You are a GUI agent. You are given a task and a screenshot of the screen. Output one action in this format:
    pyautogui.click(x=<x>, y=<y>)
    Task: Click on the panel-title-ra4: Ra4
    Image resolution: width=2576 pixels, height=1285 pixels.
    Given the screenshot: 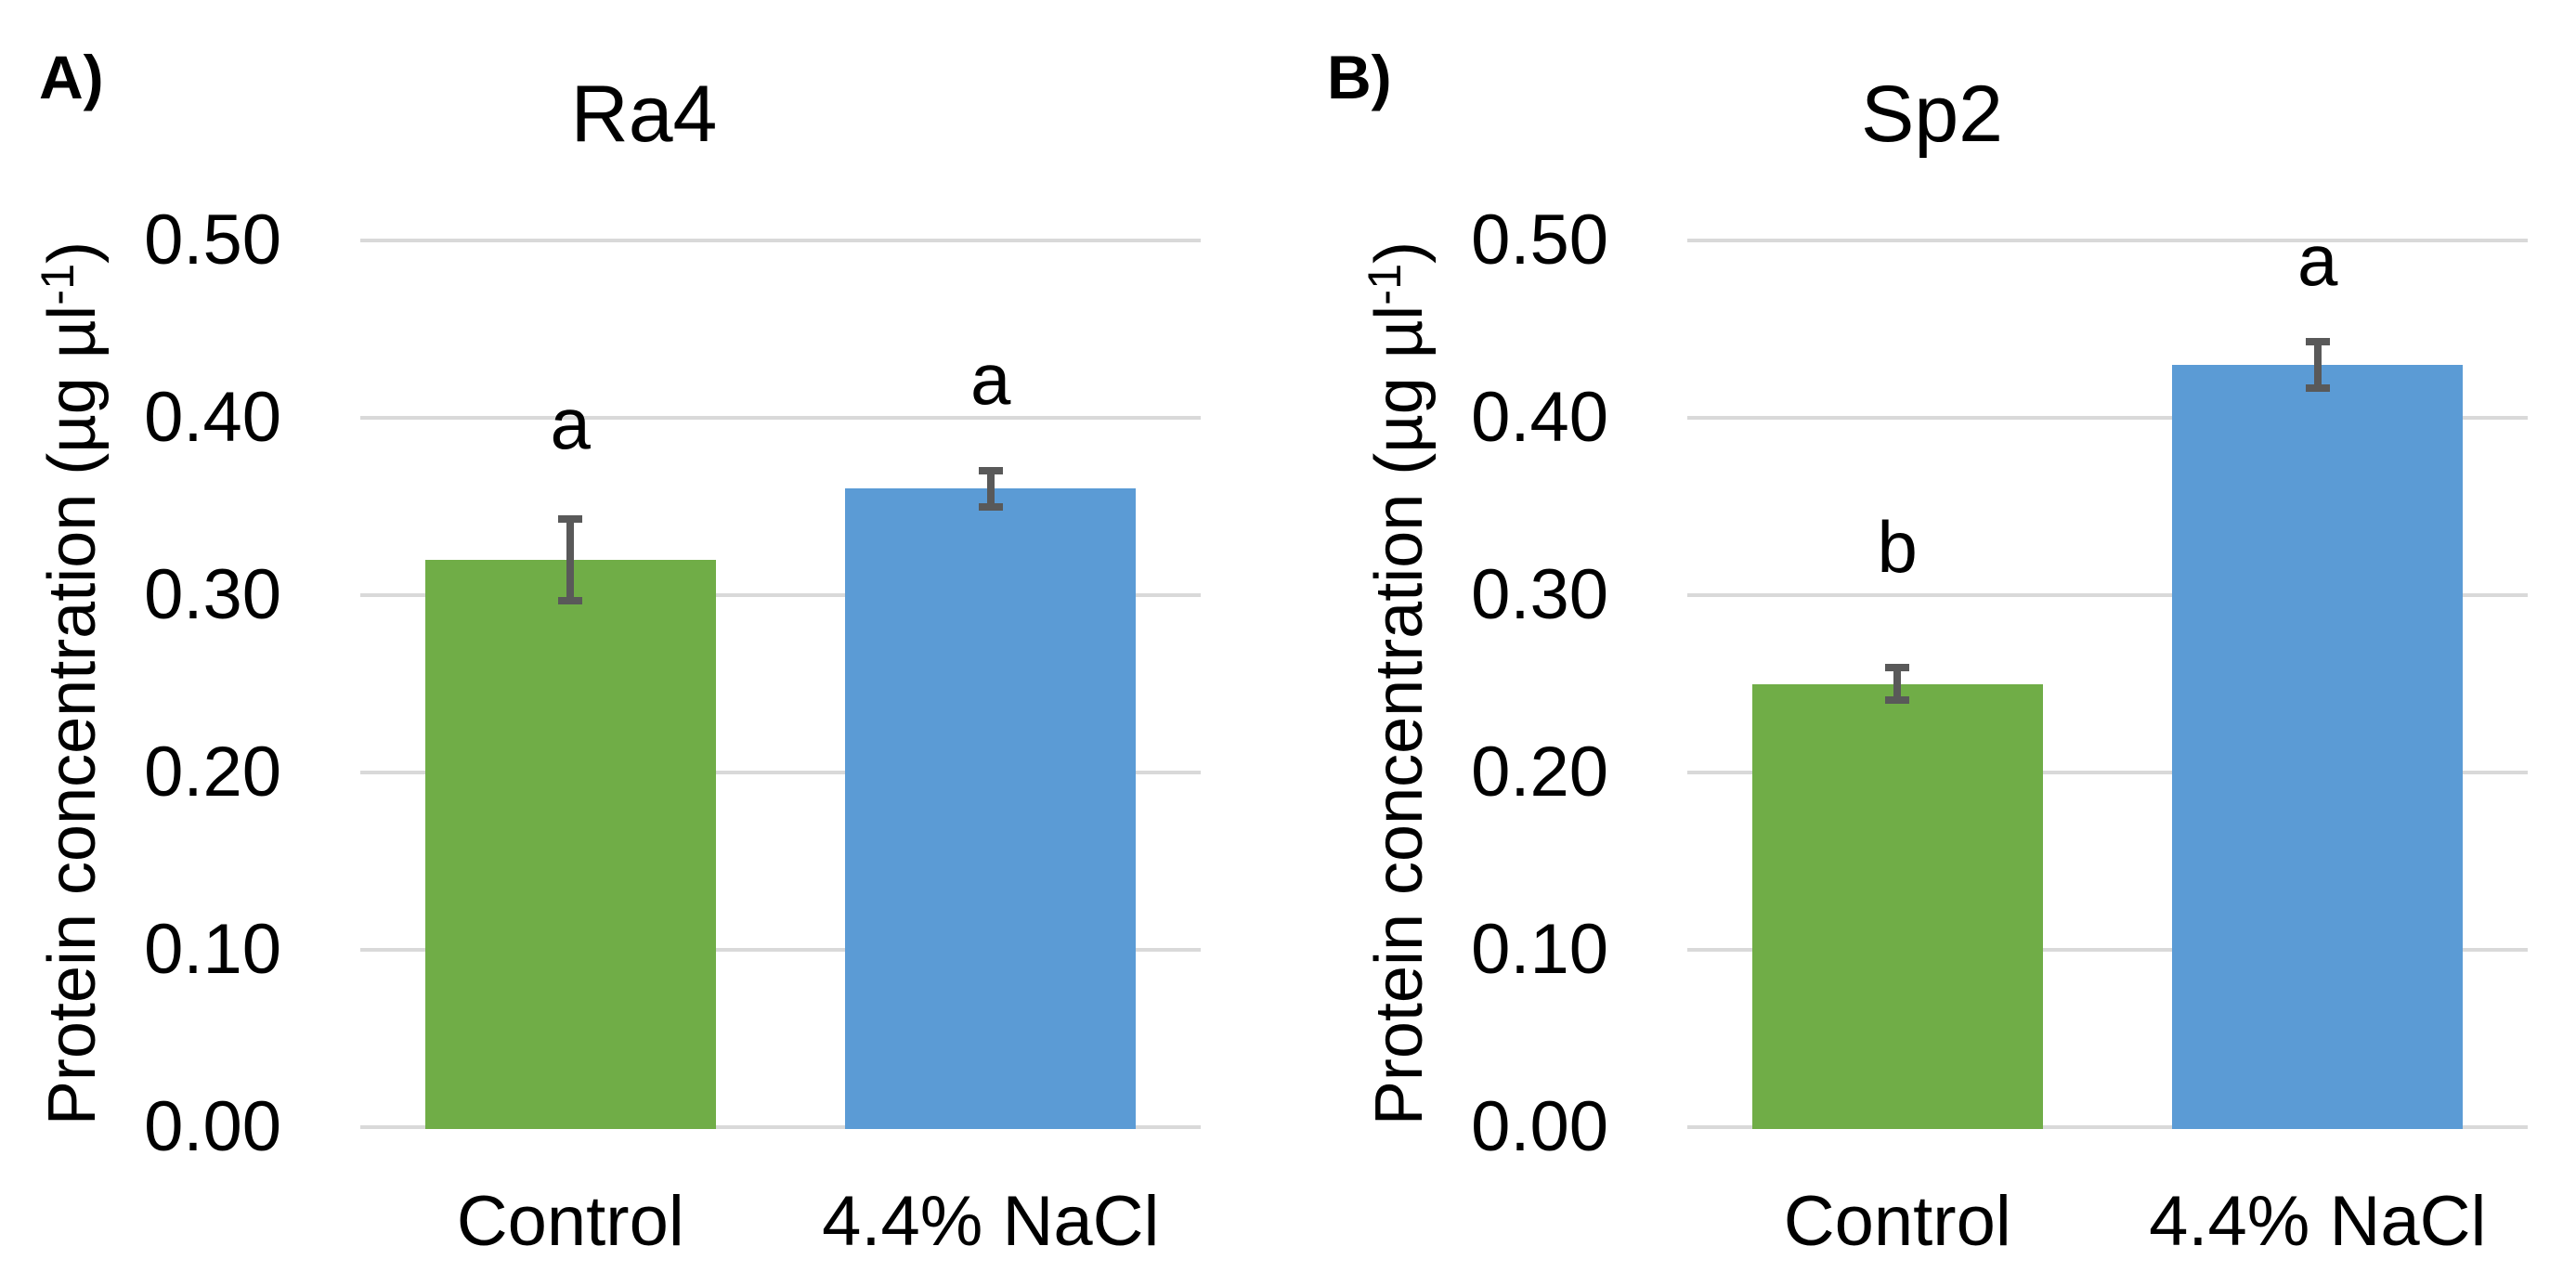 What is the action you would take?
    pyautogui.click(x=644, y=114)
    